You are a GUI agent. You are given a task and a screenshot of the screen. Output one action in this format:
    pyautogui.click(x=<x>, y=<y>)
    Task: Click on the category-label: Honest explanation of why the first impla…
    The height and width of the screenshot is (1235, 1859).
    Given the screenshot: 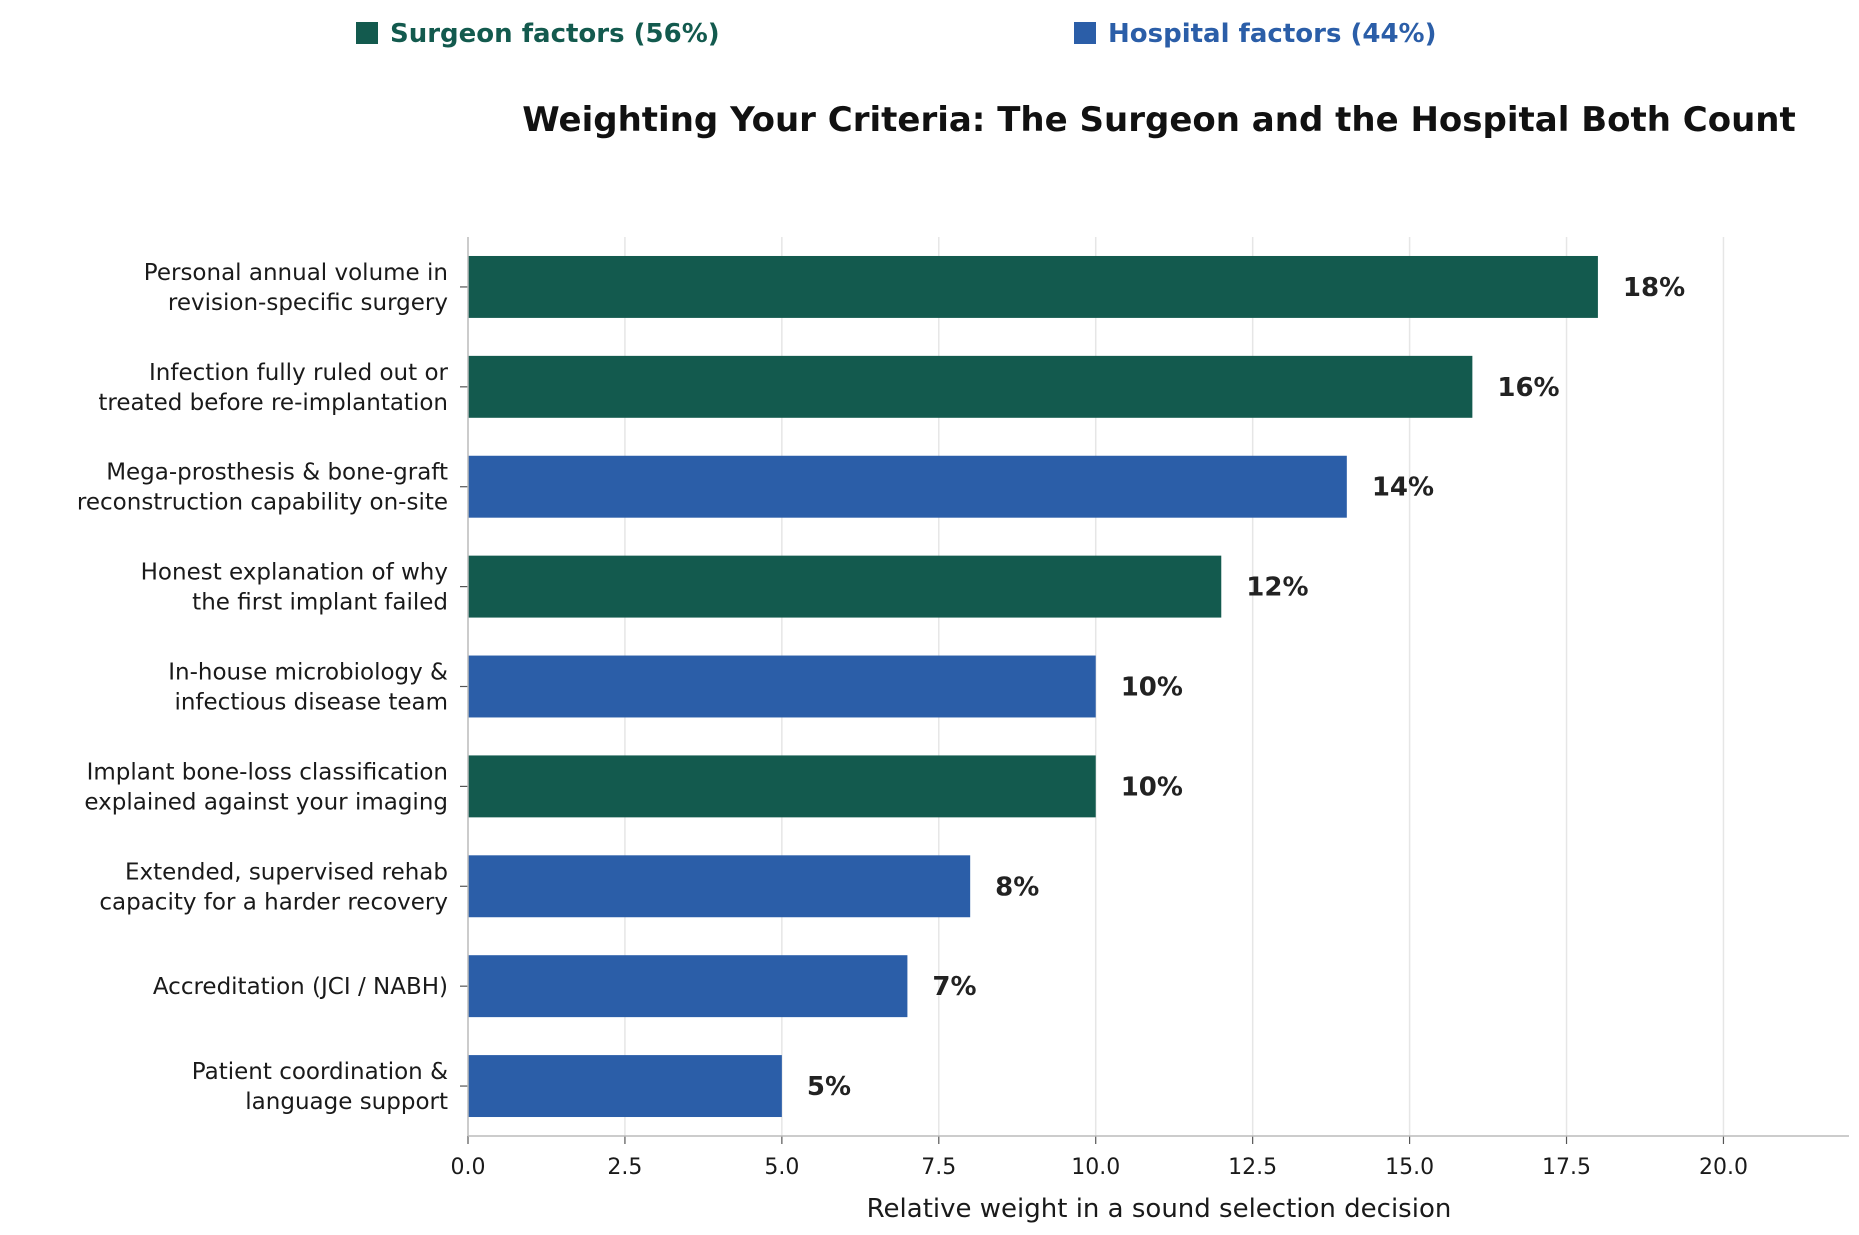 What is the action you would take?
    pyautogui.click(x=294, y=588)
    